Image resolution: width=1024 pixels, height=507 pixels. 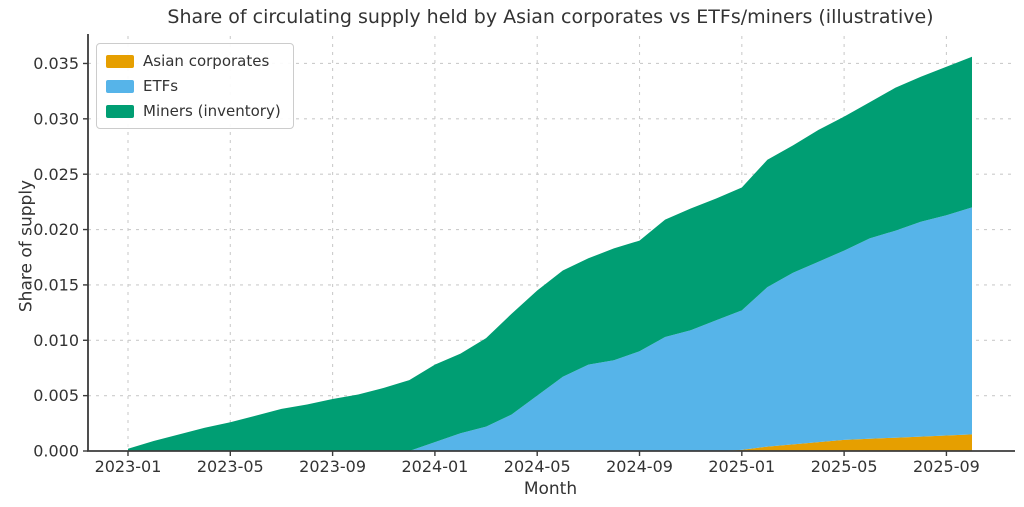 What do you see at coordinates (434, 466) in the screenshot?
I see `x-tick-label: 2024-01` at bounding box center [434, 466].